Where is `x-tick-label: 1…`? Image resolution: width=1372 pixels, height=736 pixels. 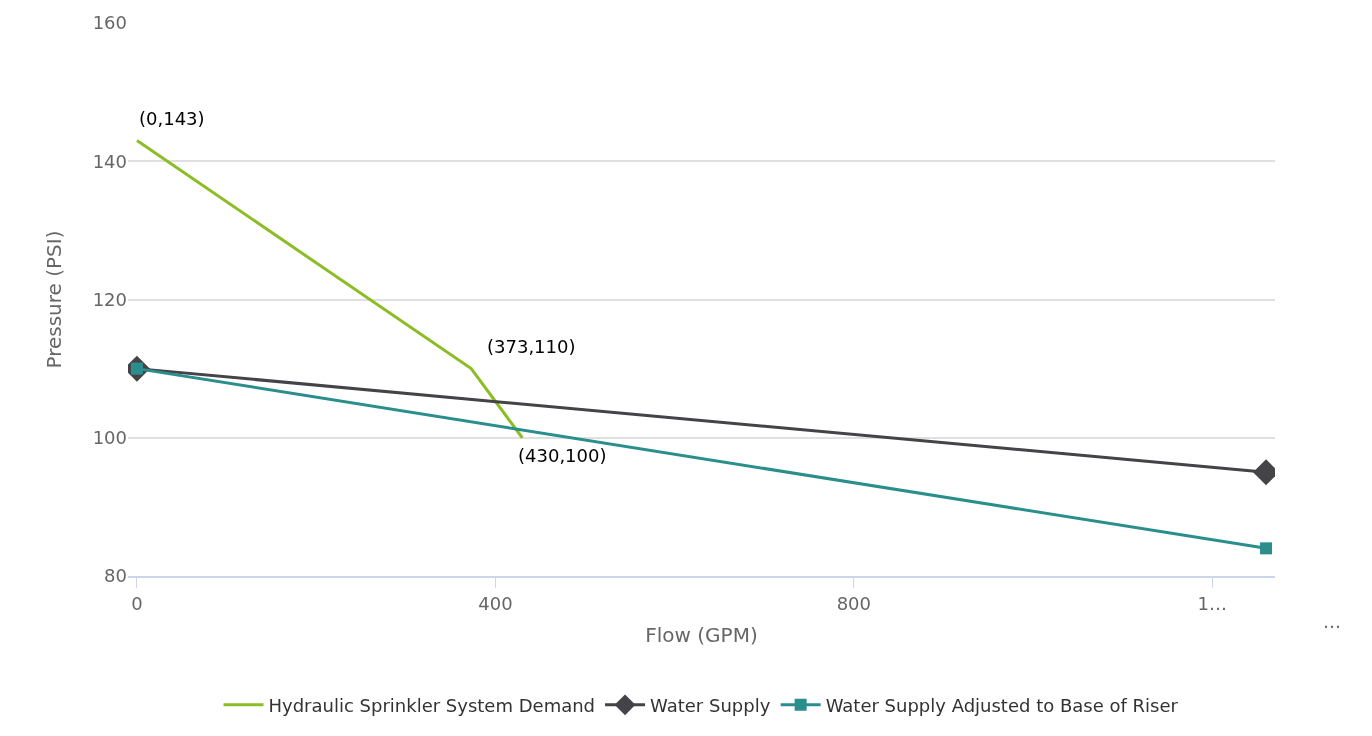
x-tick-label: 1… is located at coordinates (1212, 603).